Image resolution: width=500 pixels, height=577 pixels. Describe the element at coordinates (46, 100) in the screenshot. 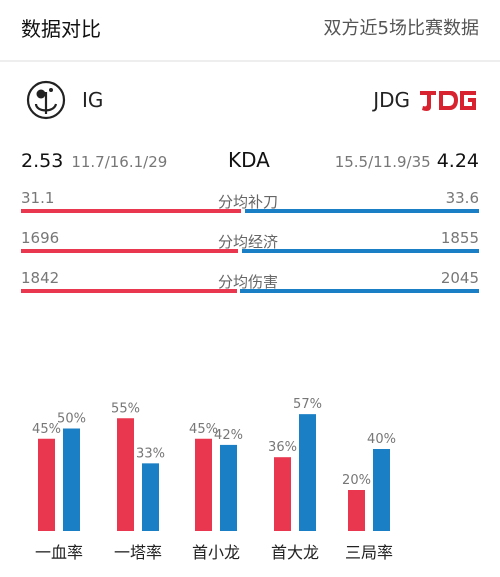

I see `ig-logo-icon` at that location.